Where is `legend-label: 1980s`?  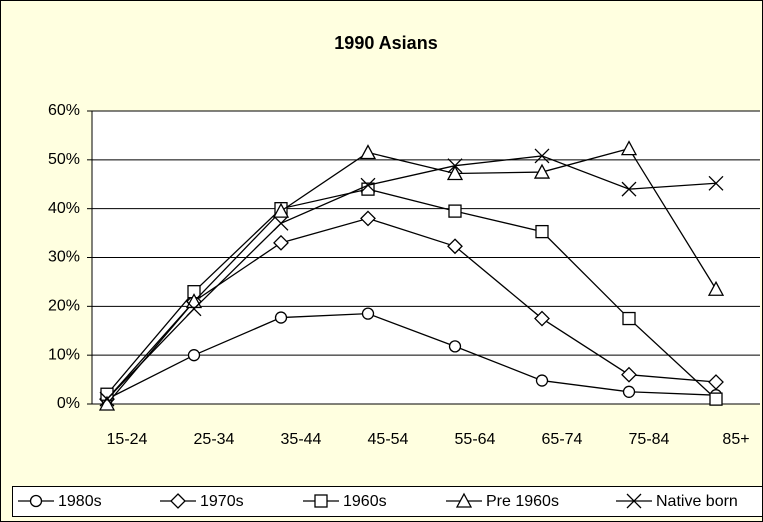 legend-label: 1980s is located at coordinates (80, 501).